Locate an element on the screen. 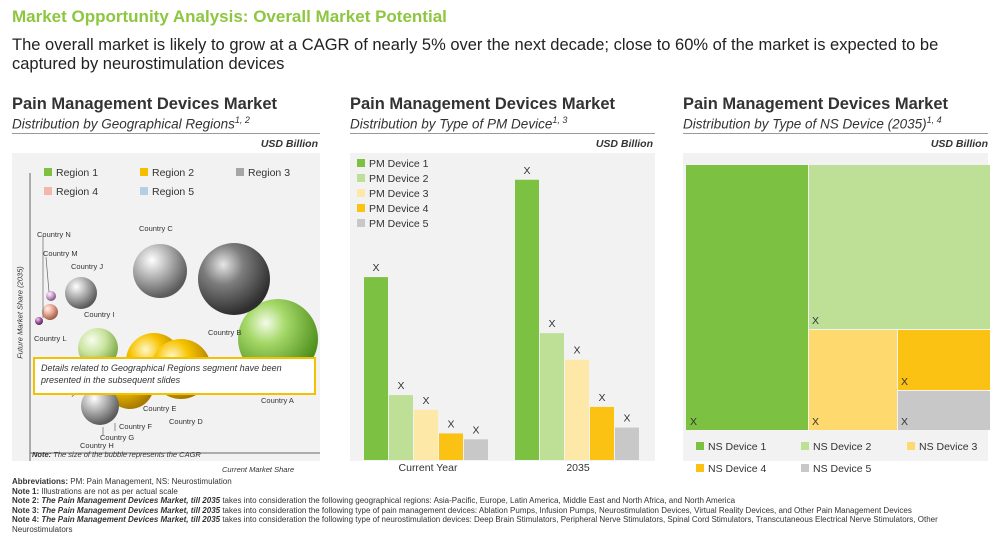  ns-panel-rule is located at coordinates (835, 133).